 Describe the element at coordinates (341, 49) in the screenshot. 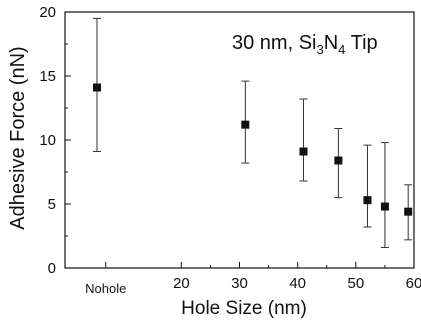

I see `annotation-sub2: 4` at that location.